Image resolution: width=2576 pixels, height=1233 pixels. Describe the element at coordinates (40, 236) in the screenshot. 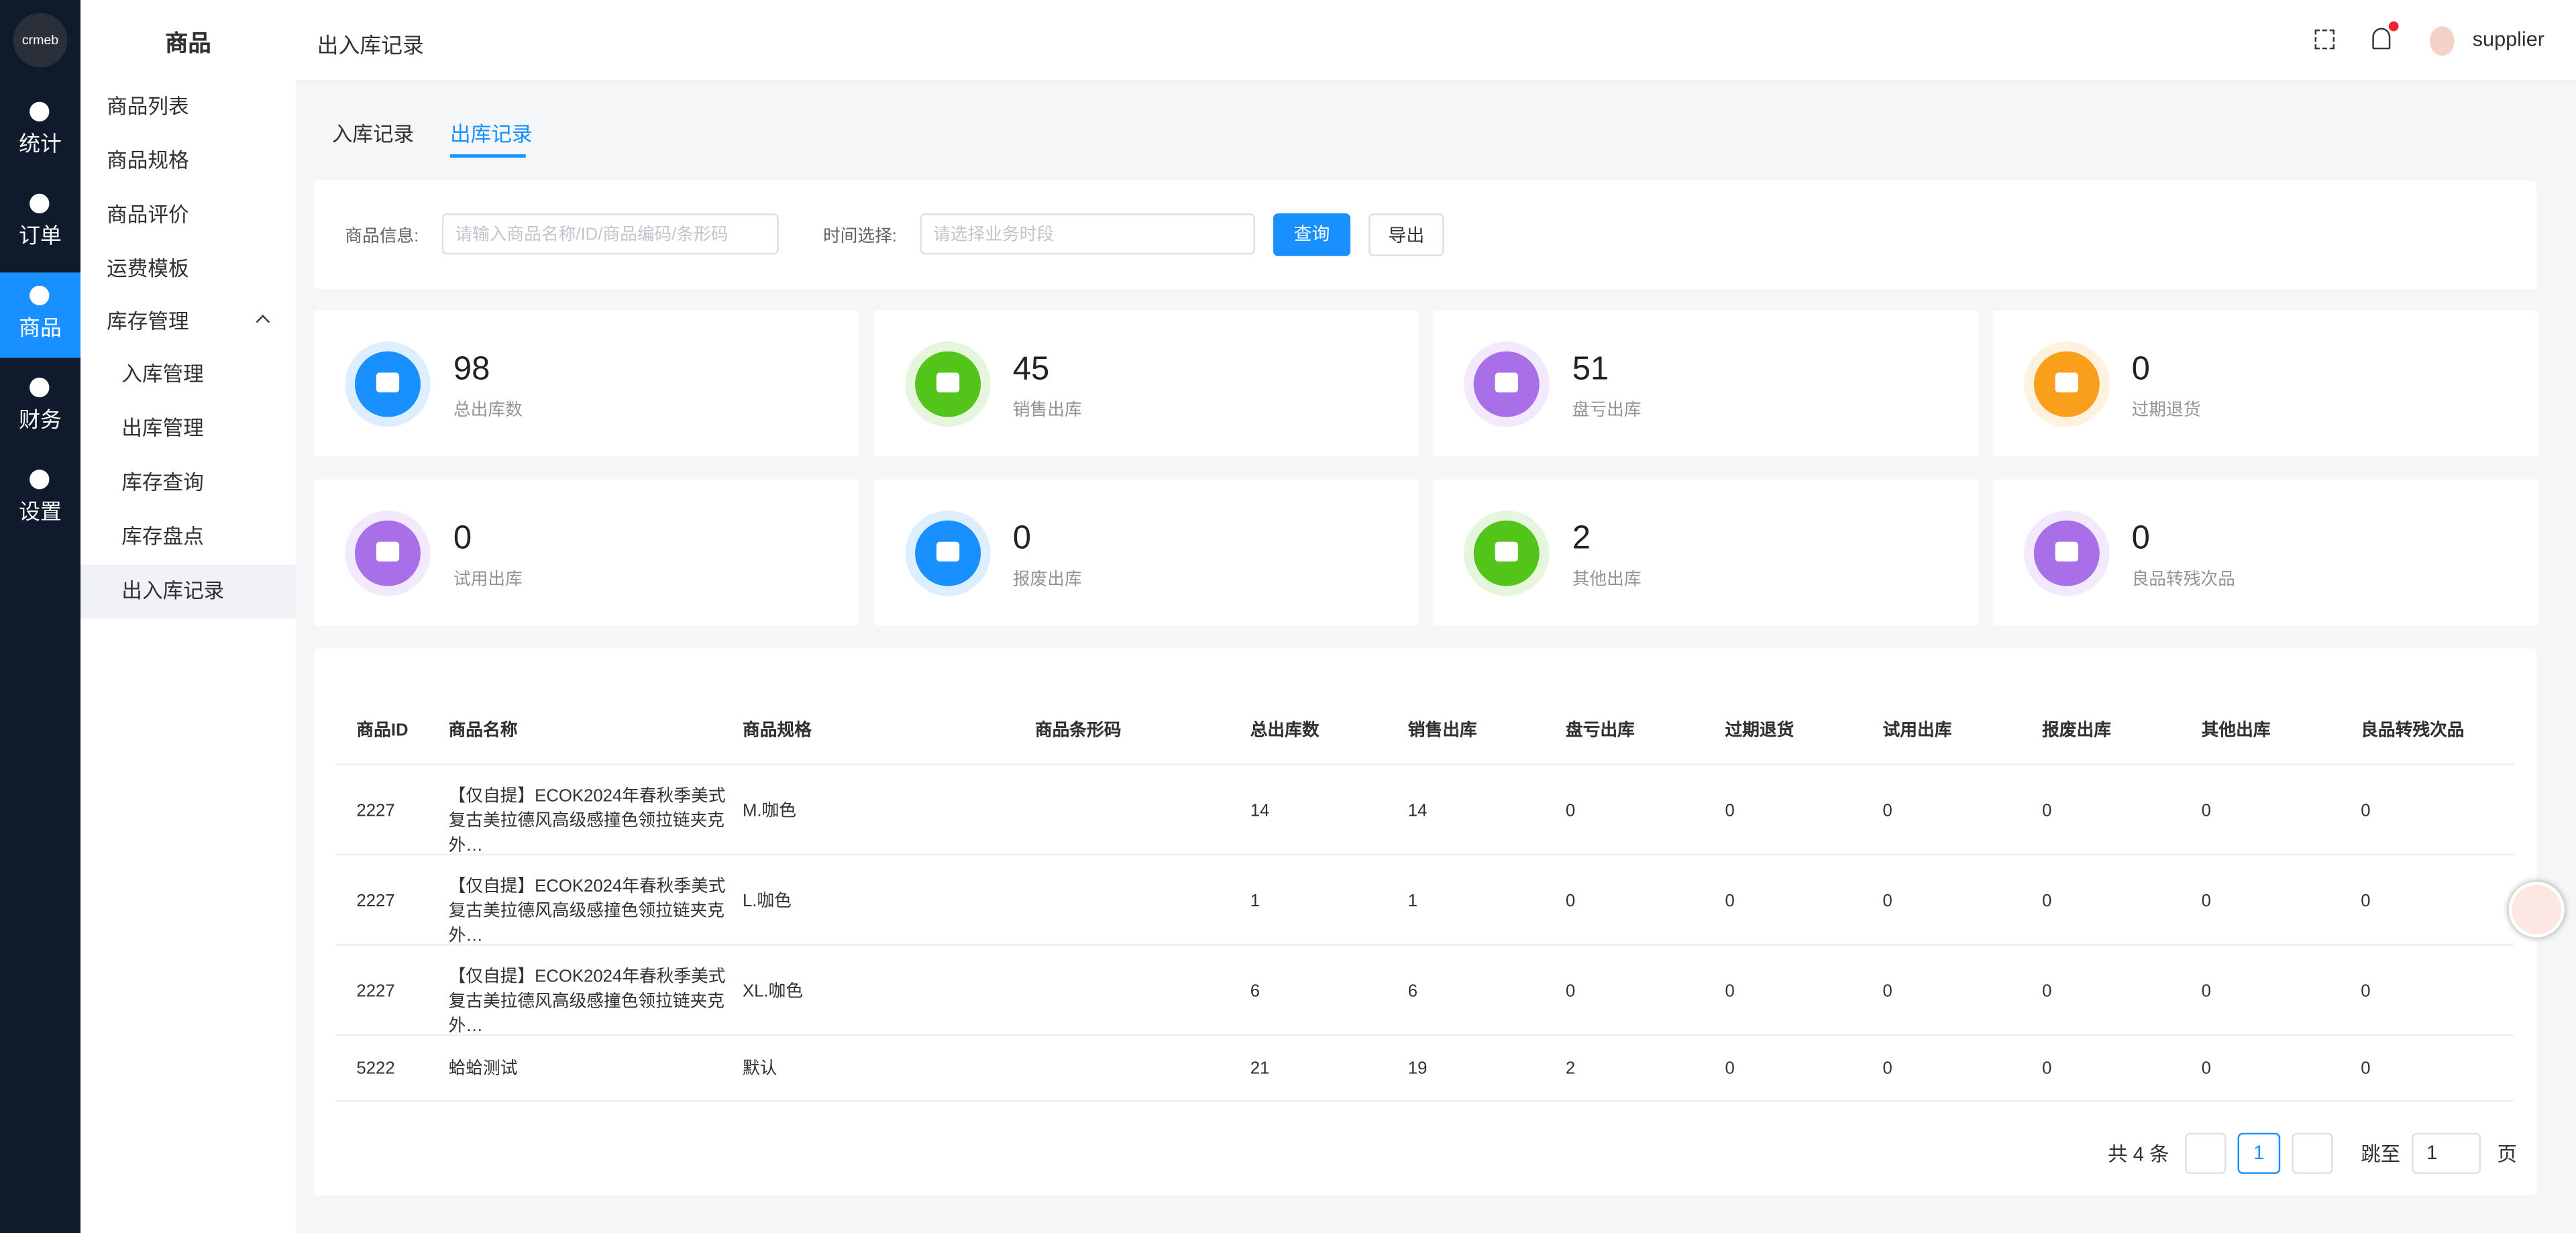

I see `nav-label: 订单` at that location.